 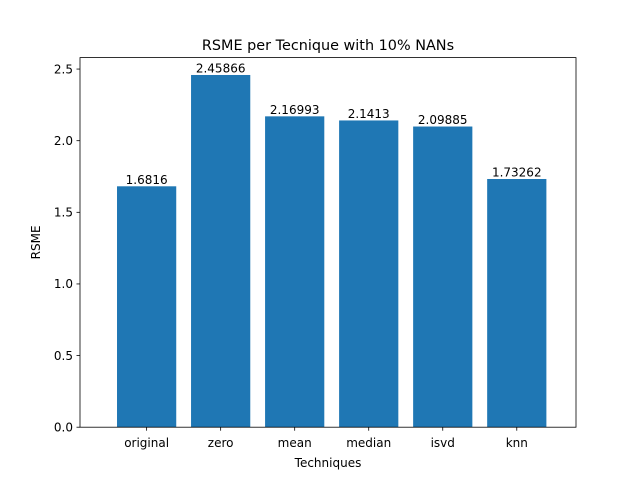 I want to click on y-tick-label: 0.5, so click(x=63, y=356).